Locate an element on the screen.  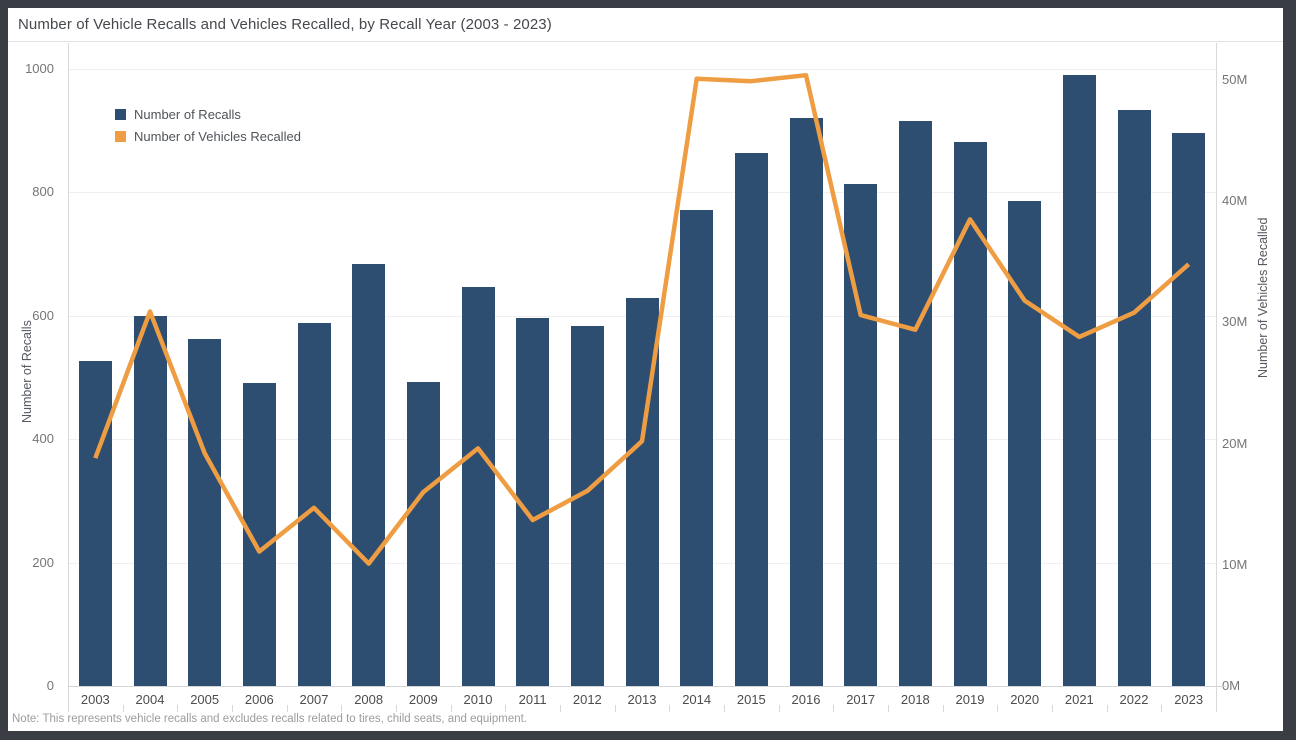
right-tick-50M: 50M is located at coordinates (1235, 79).